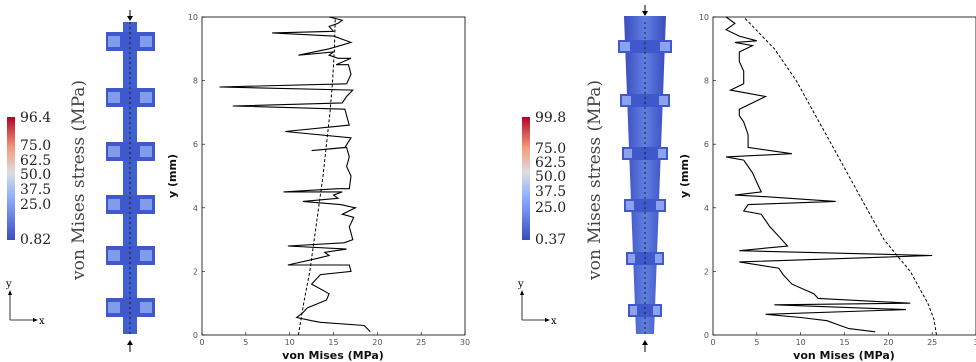 This screenshot has width=976, height=362. I want to click on coord-axes-left: y x, so click(25, 303).